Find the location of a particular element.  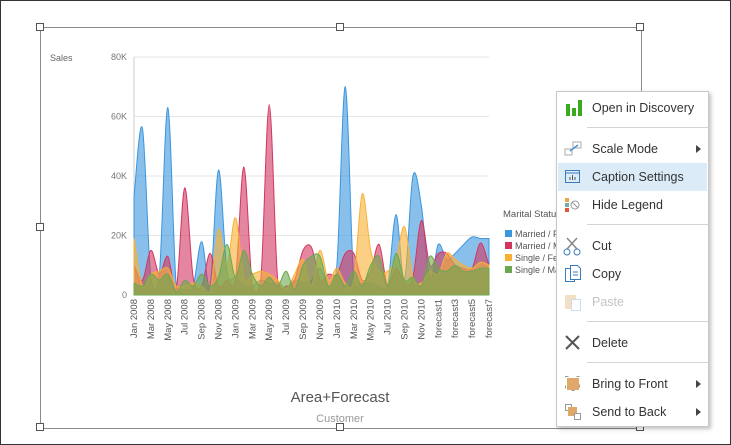

resize-handle-ne is located at coordinates (640, 27).